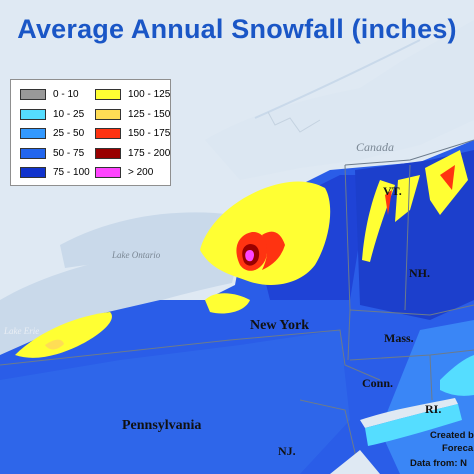  What do you see at coordinates (447, 177) in the screenshot?
I see `nh-red` at bounding box center [447, 177].